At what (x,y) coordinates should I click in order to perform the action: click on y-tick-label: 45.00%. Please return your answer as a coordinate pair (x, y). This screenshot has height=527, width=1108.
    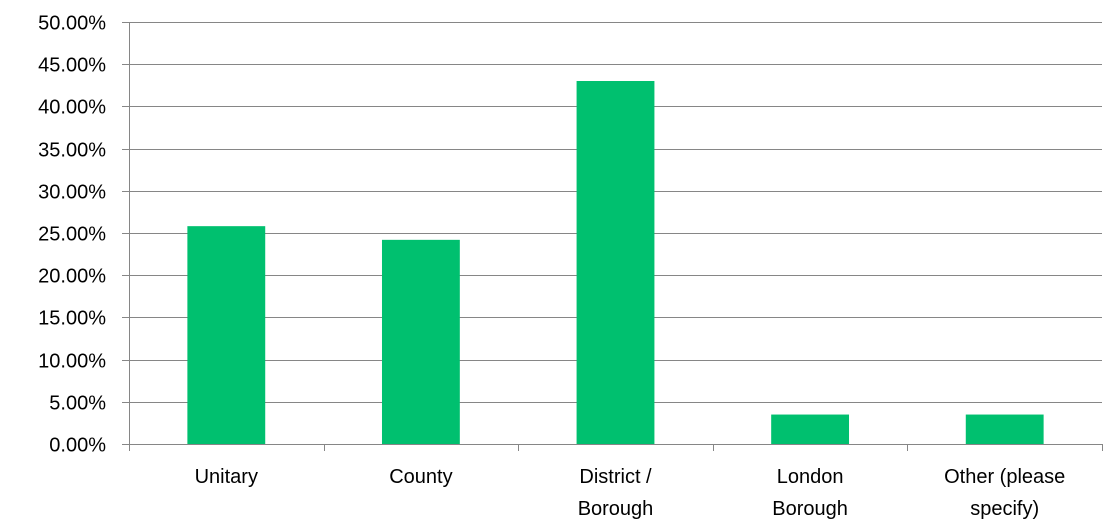
    Looking at the image, I should click on (72, 66).